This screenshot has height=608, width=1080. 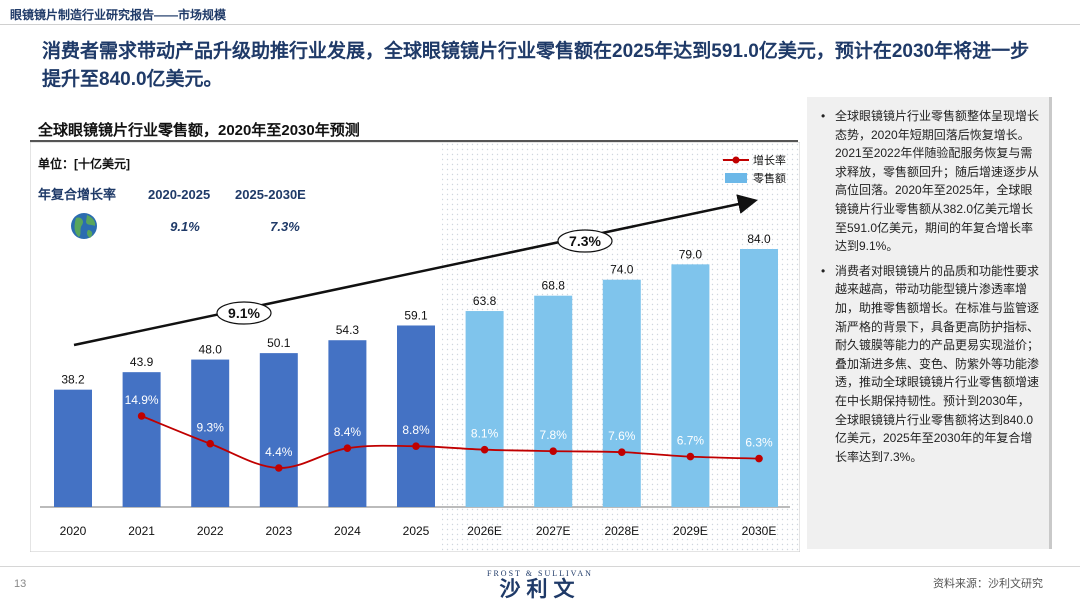 I want to click on x-tick-label: 2022, so click(x=210, y=531).